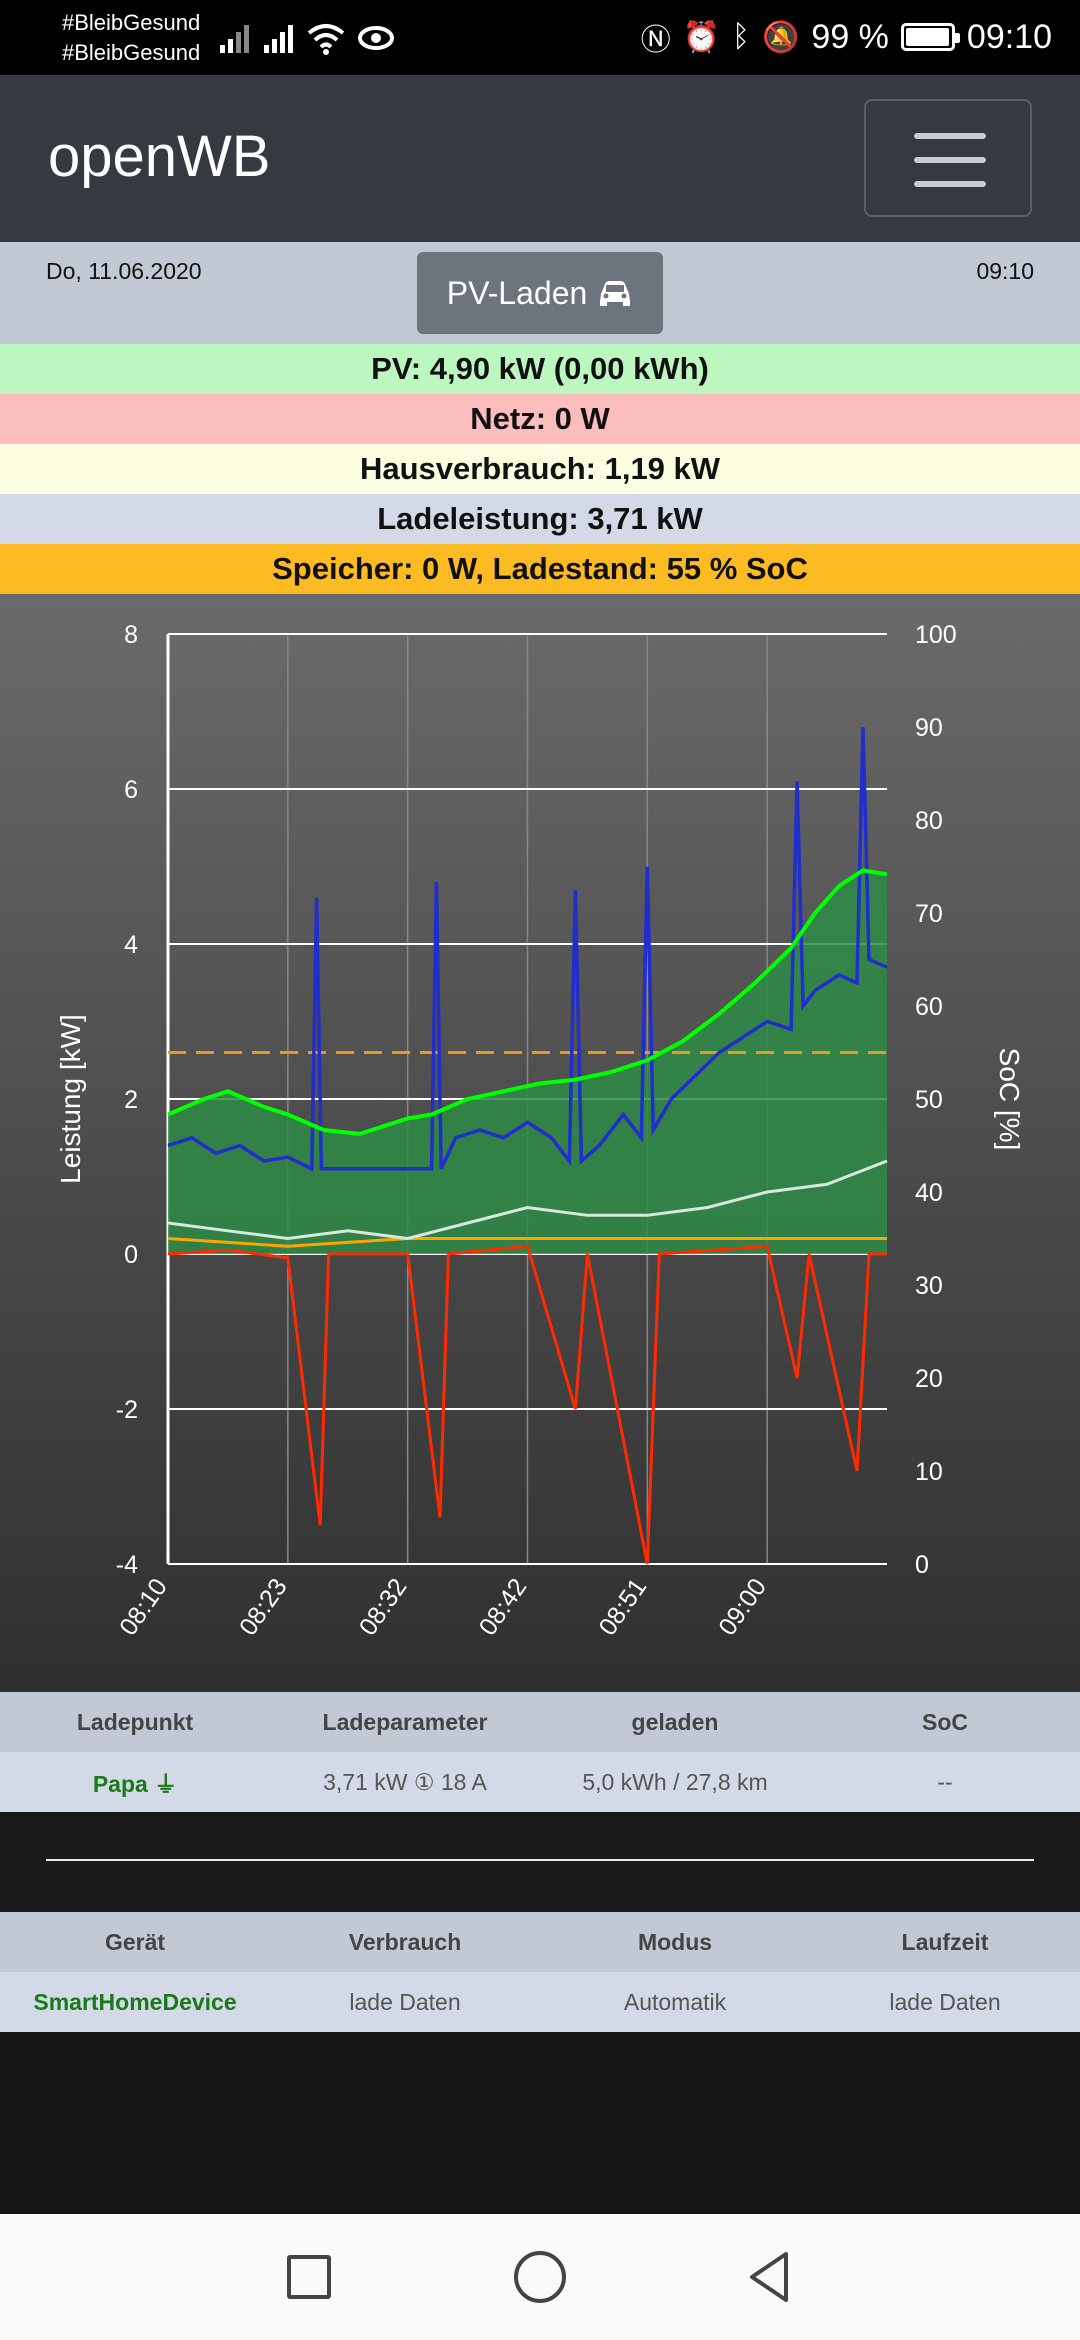  Describe the element at coordinates (675, 1781) in the screenshot. I see `chargepoint-charged: 5,0 kWh / 27,8 km` at that location.